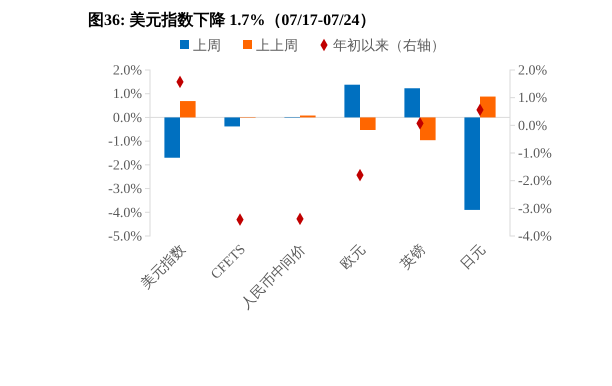 The width and height of the screenshot is (612, 386). I want to click on y2-tick-label: 2.0%, so click(533, 70).